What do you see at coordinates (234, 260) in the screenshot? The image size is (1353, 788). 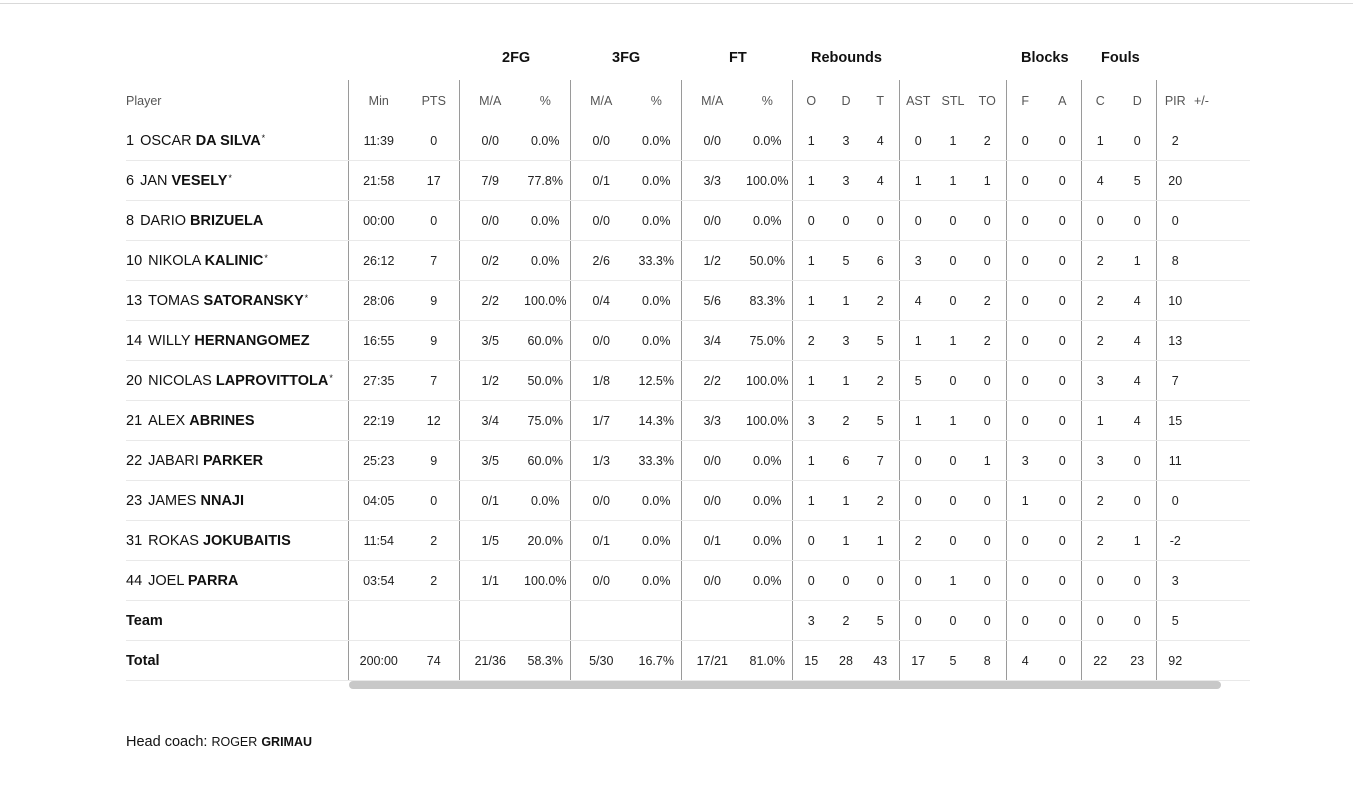 I see `player-last-name: KALINIC` at bounding box center [234, 260].